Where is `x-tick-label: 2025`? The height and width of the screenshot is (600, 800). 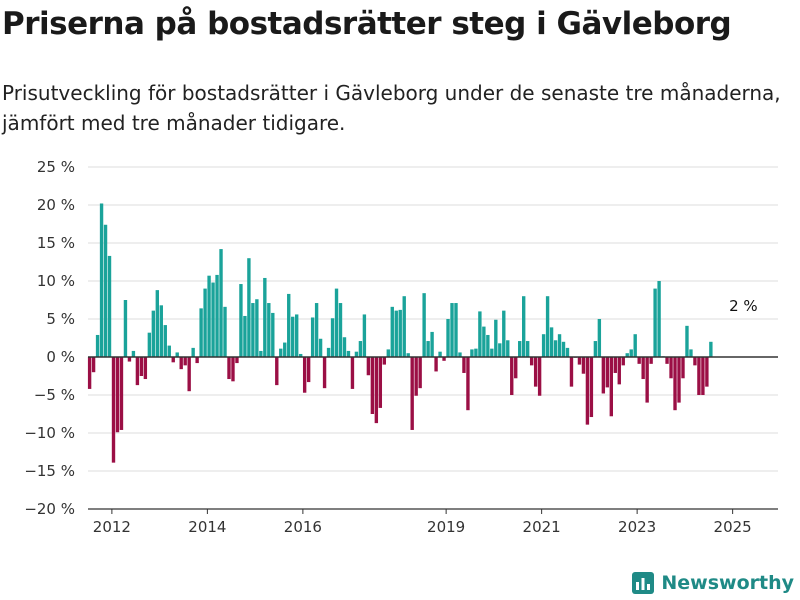
x-tick-label: 2025 is located at coordinates (733, 527).